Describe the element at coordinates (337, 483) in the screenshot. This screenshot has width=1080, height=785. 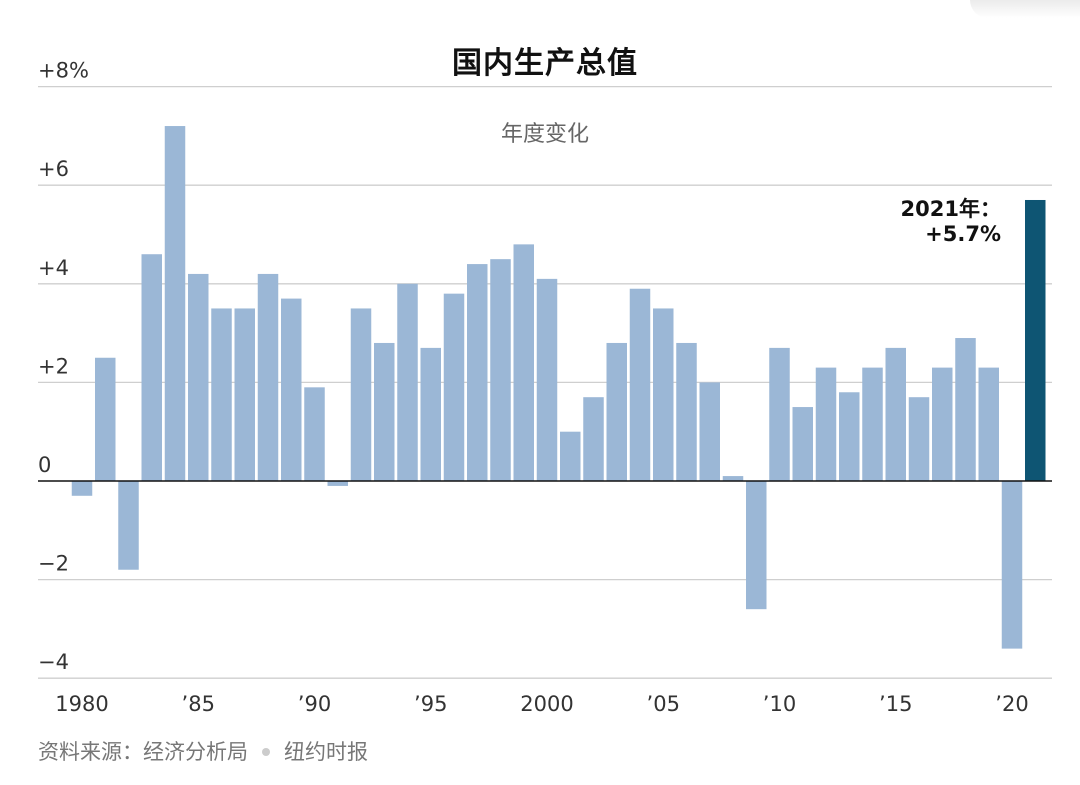
I see `bar-1991` at that location.